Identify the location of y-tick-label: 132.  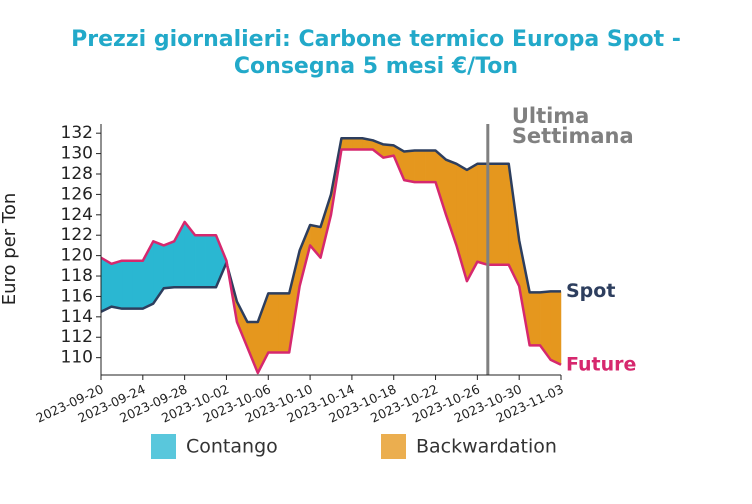
(77, 133).